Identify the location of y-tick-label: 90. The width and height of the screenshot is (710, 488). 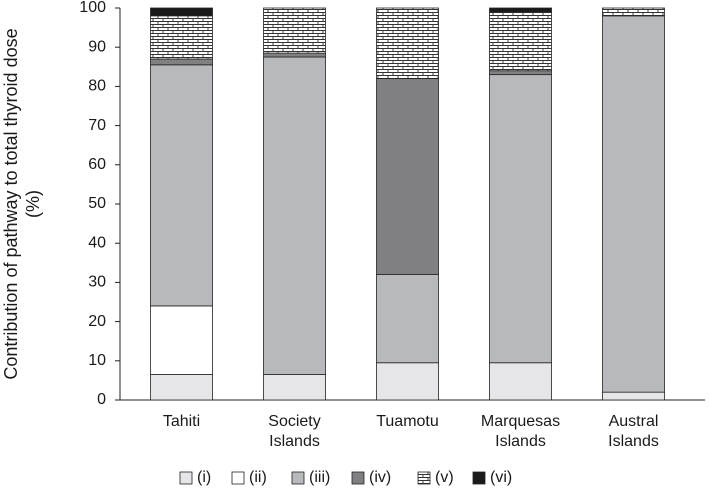
(97, 46).